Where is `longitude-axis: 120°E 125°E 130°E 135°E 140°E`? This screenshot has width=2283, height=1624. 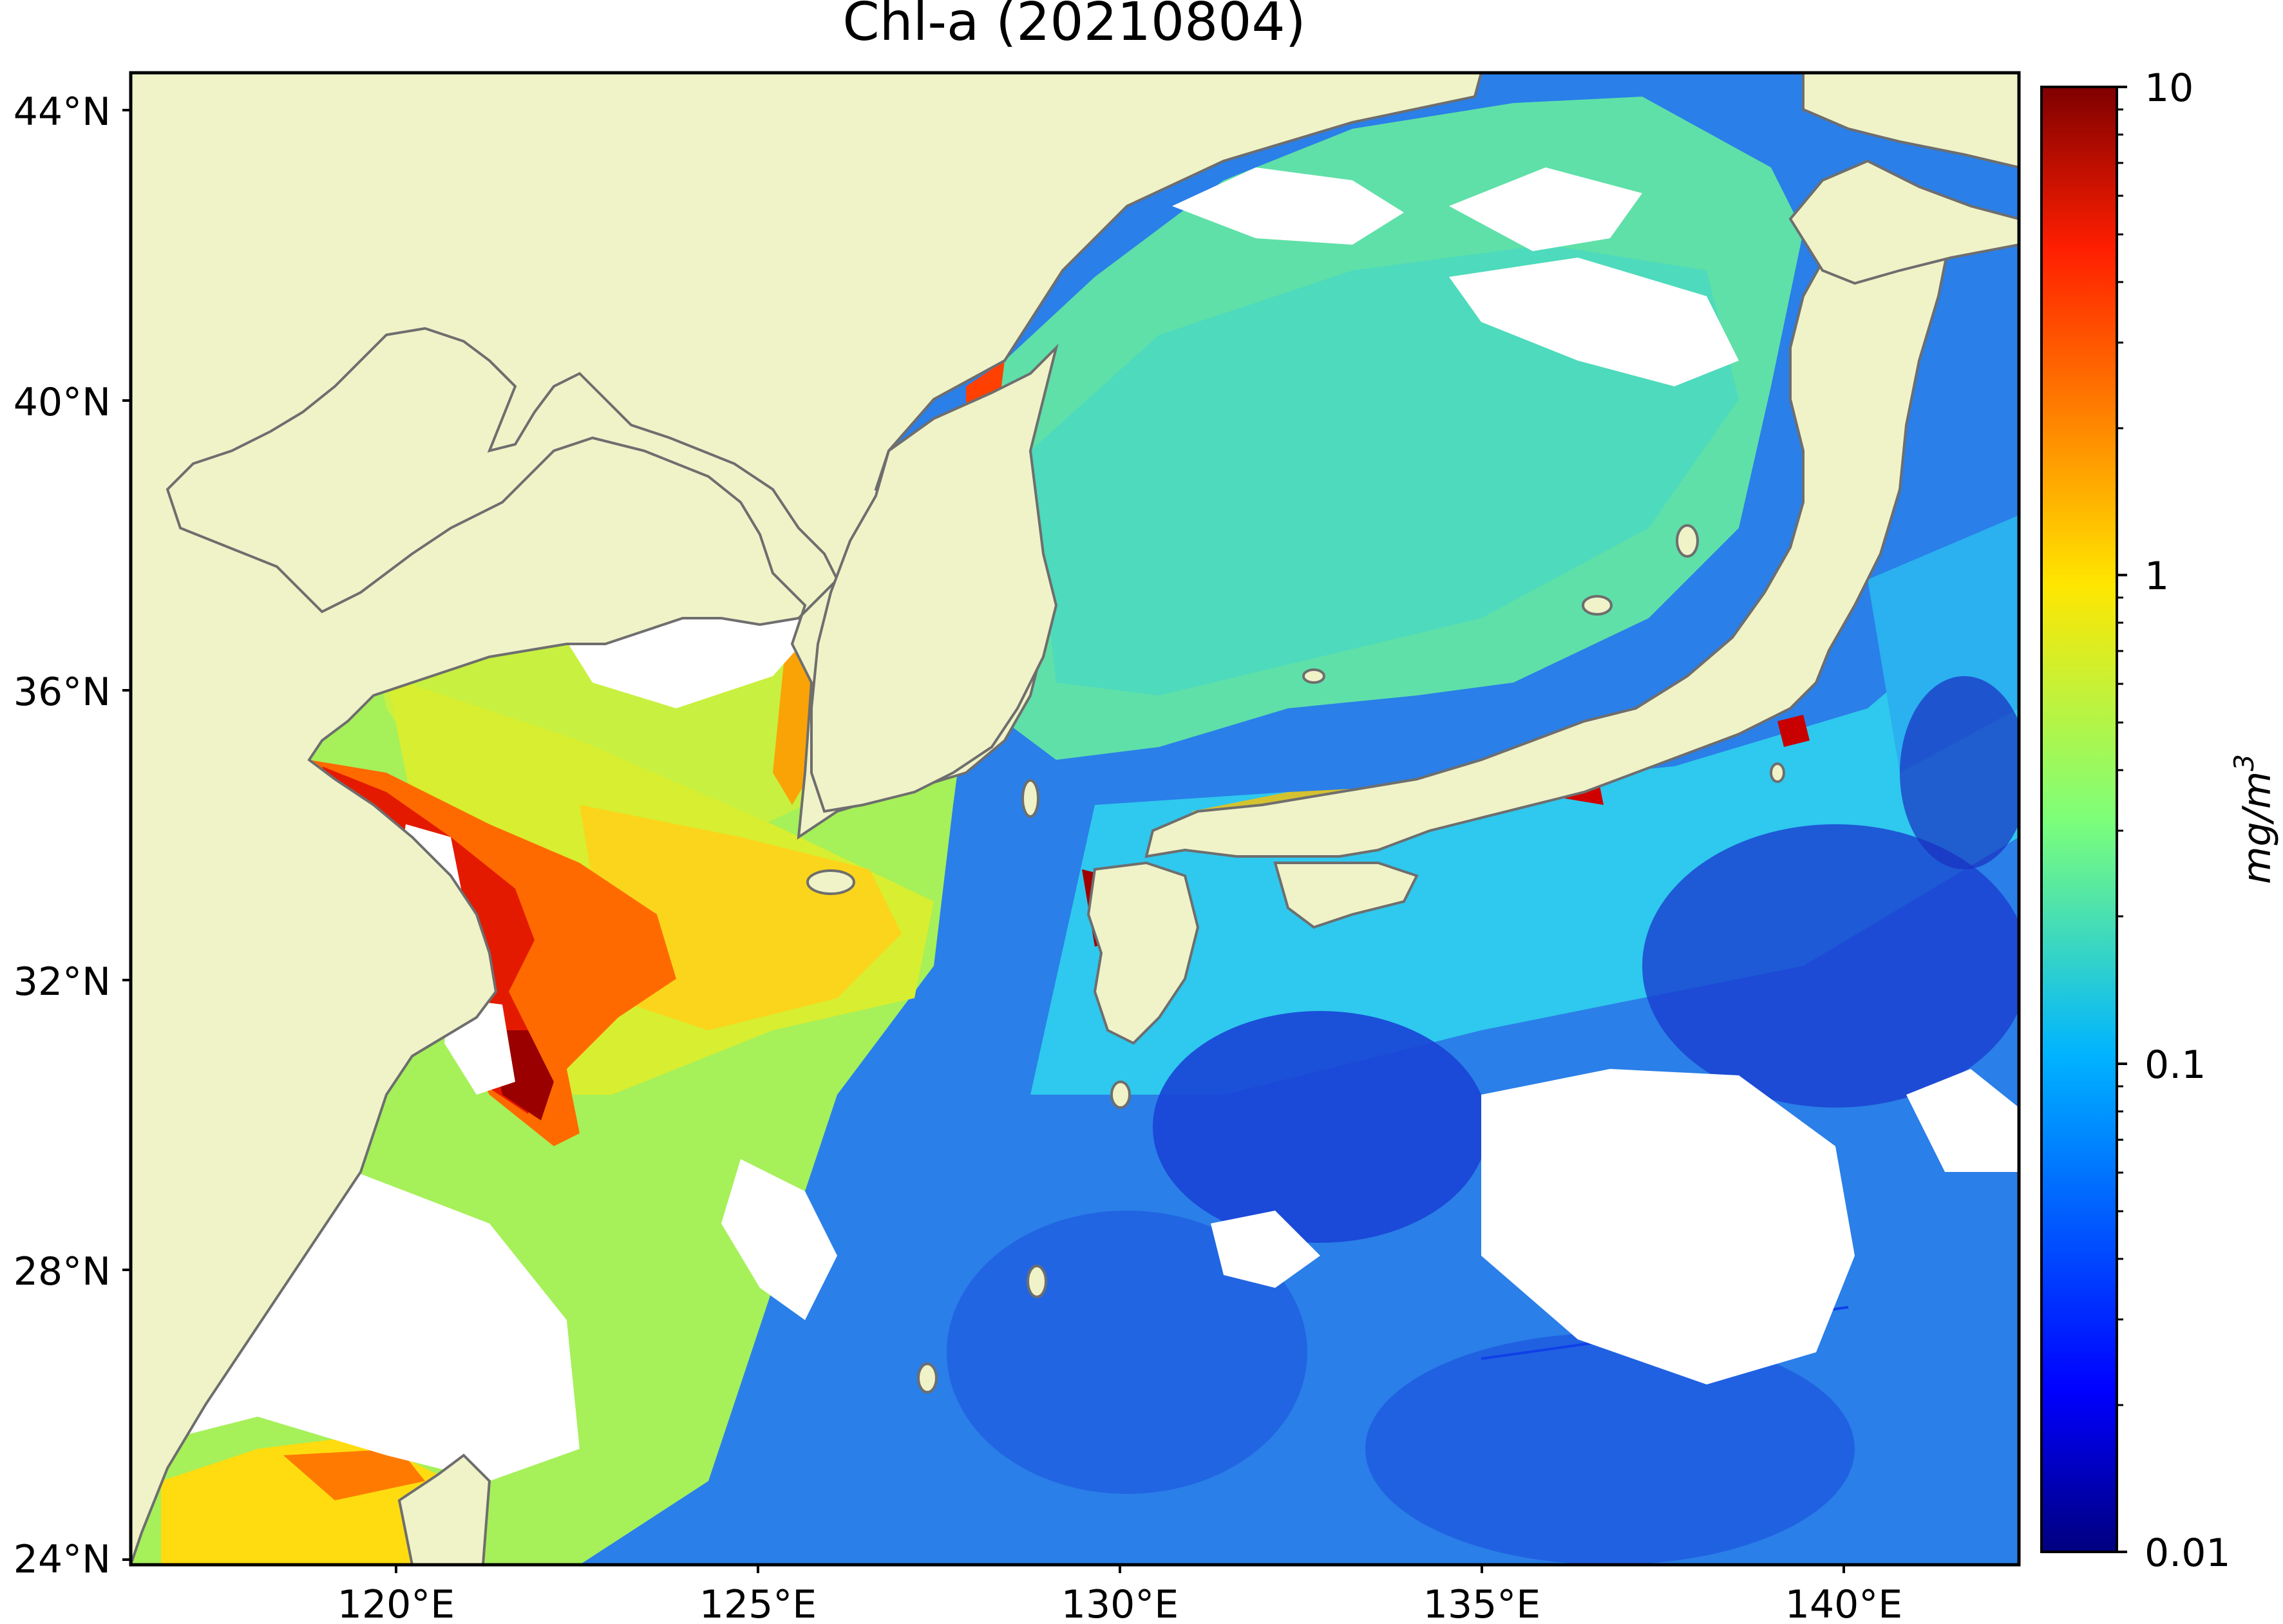 longitude-axis: 120°E 125°E 130°E 135°E 140°E is located at coordinates (1119, 1595).